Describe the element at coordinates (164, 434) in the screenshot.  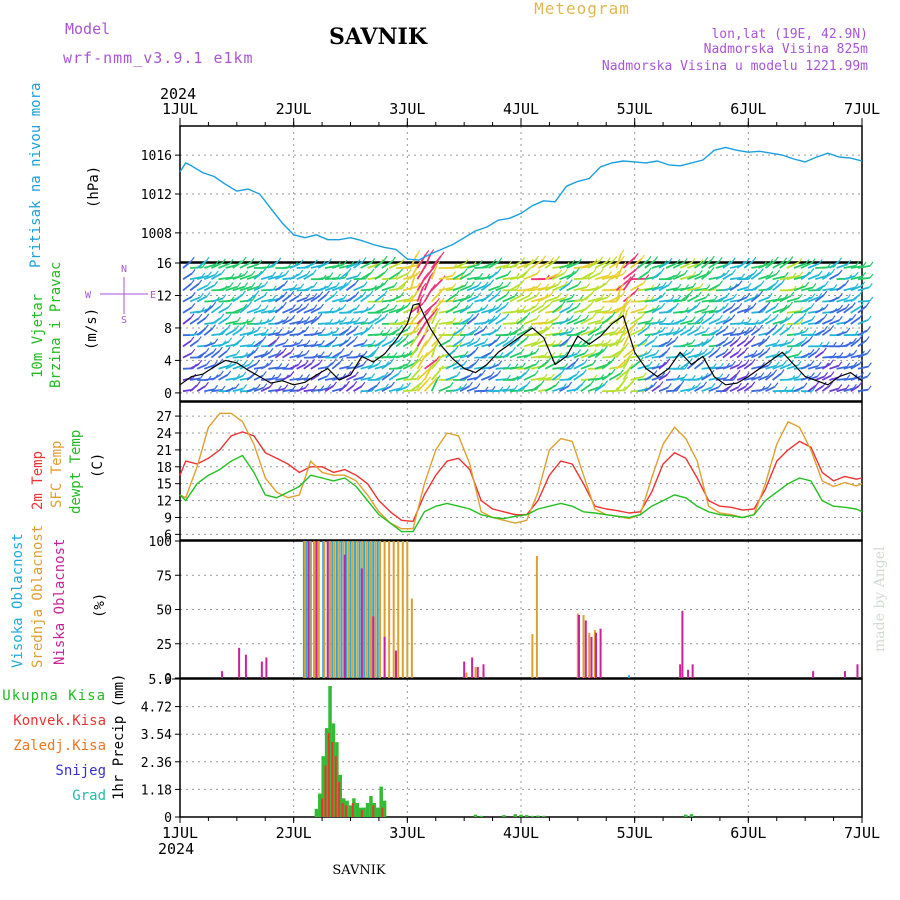
I see `y-tick-label: 24` at that location.